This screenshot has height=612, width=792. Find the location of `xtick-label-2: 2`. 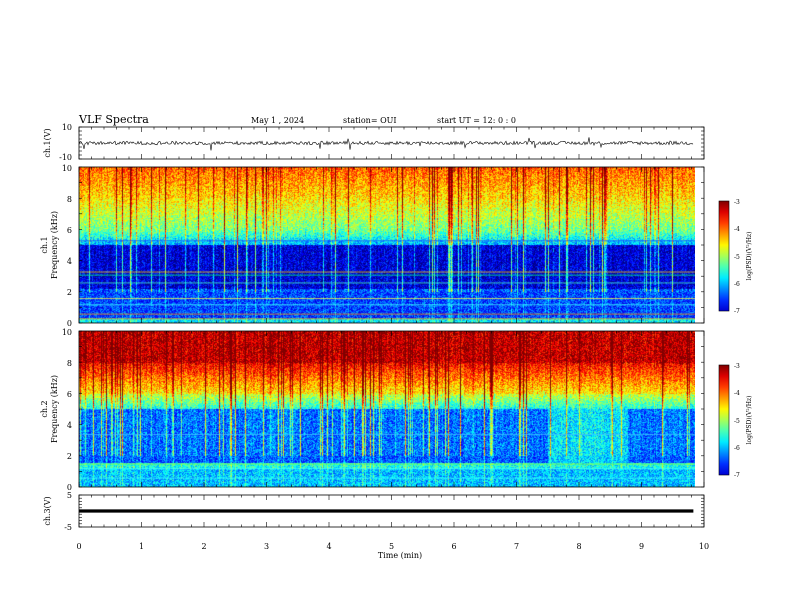

xtick-label-2: 2 is located at coordinates (203, 546).